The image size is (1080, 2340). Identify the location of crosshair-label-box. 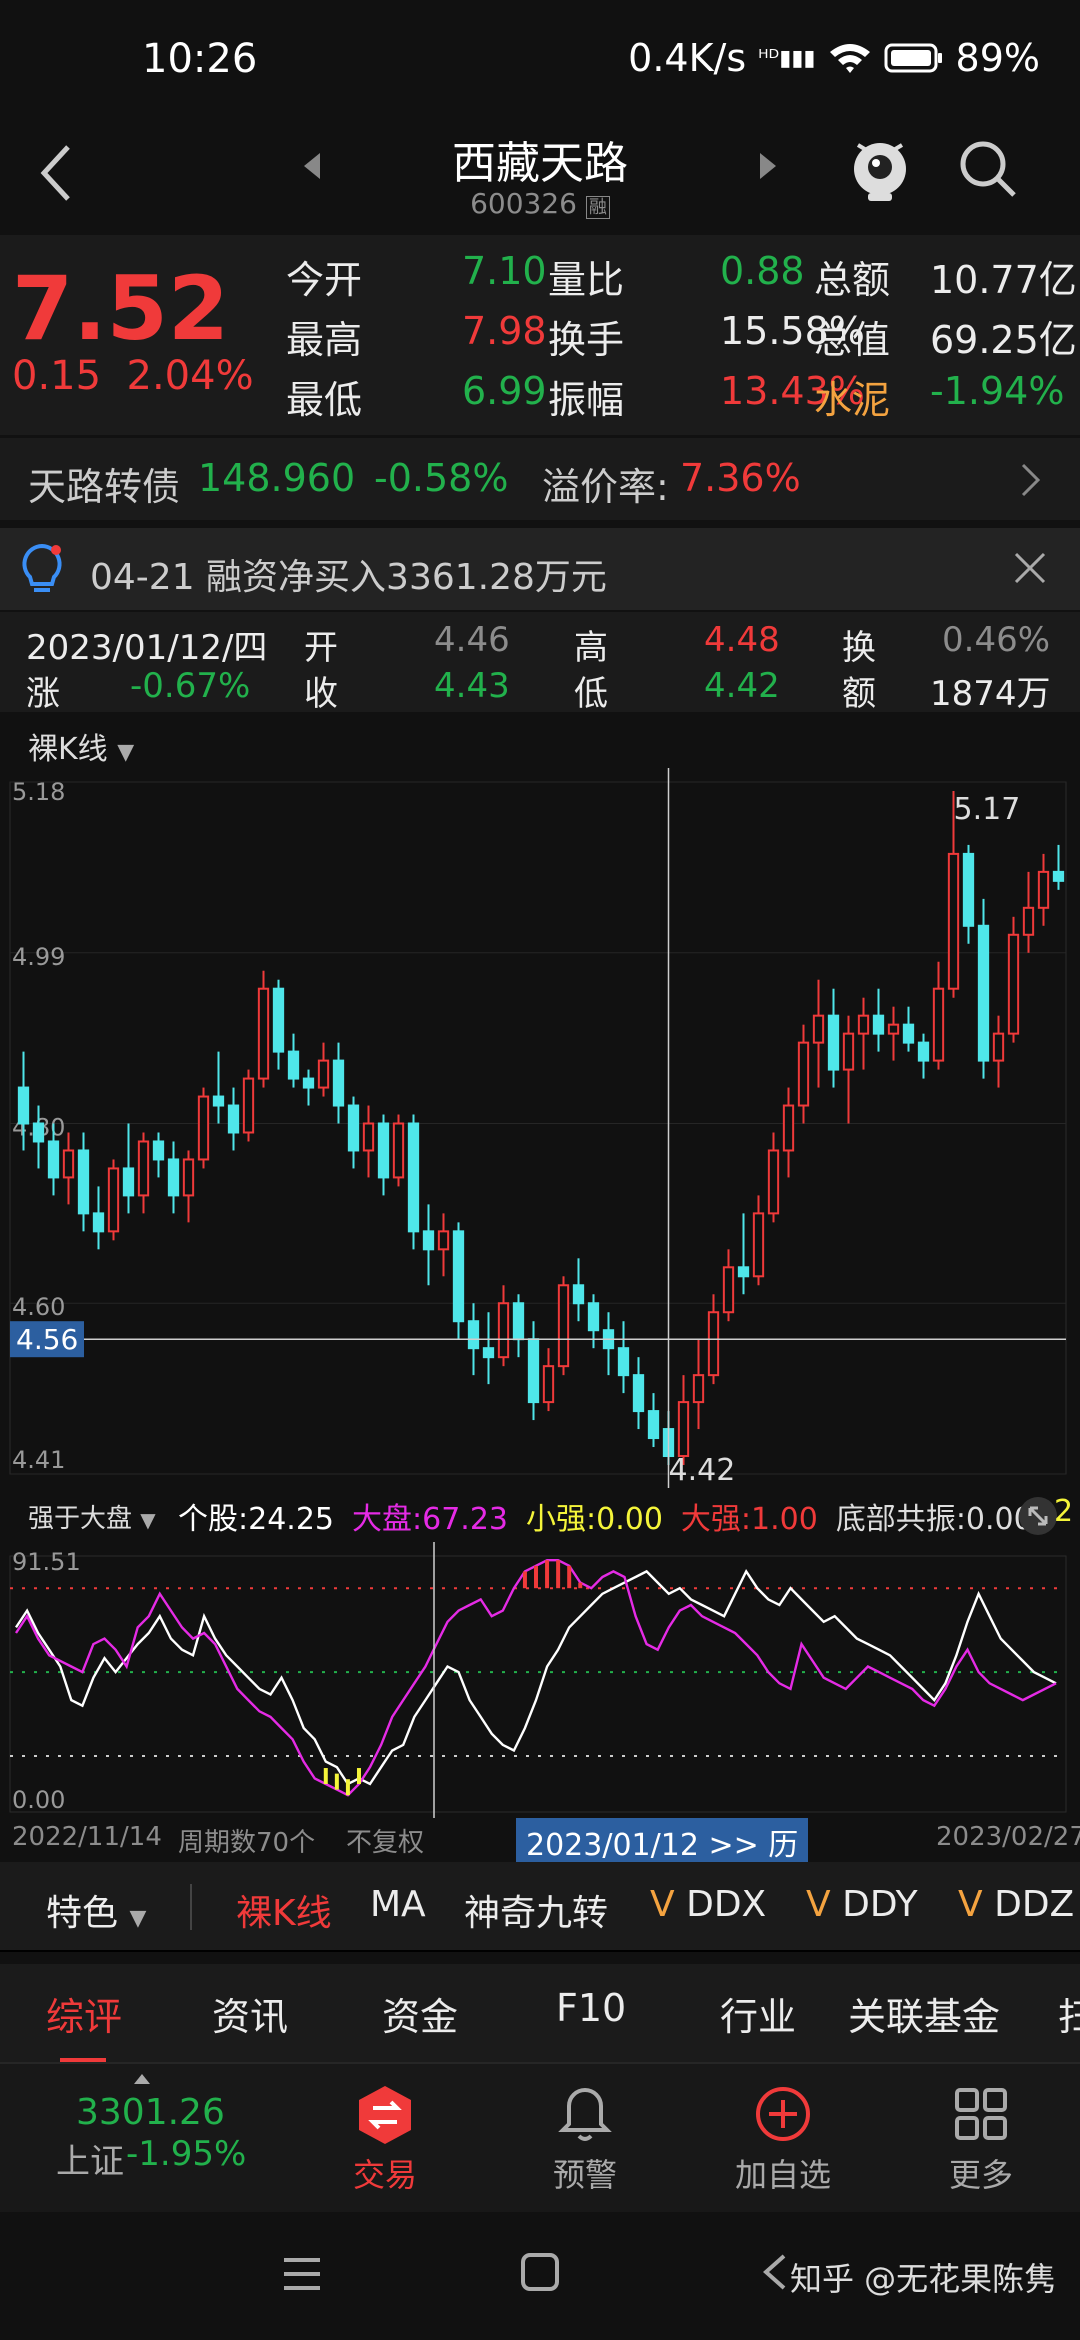
(47, 1339).